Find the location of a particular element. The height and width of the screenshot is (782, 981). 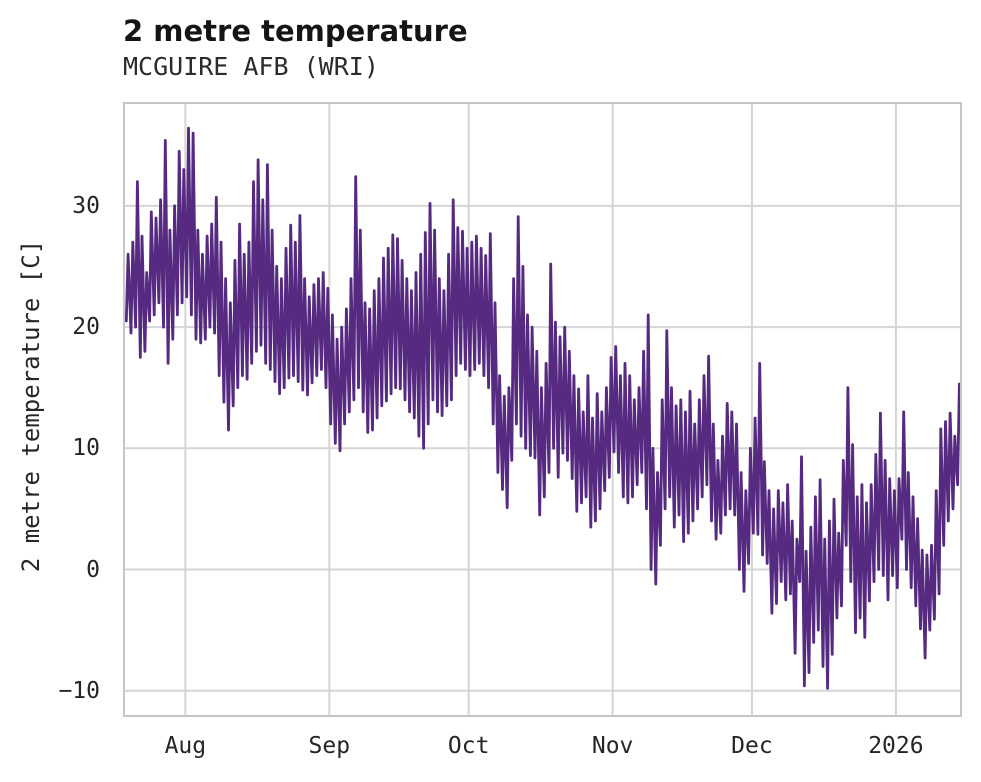

x-tick-label: Oct is located at coordinates (468, 746).